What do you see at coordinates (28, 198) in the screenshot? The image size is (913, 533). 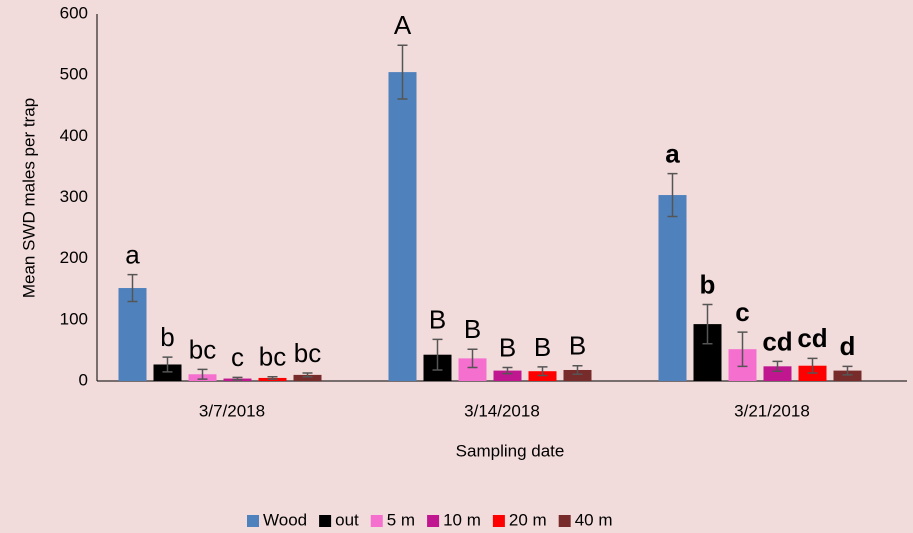 I see `y-axis-title: Mean SWD males per trap` at bounding box center [28, 198].